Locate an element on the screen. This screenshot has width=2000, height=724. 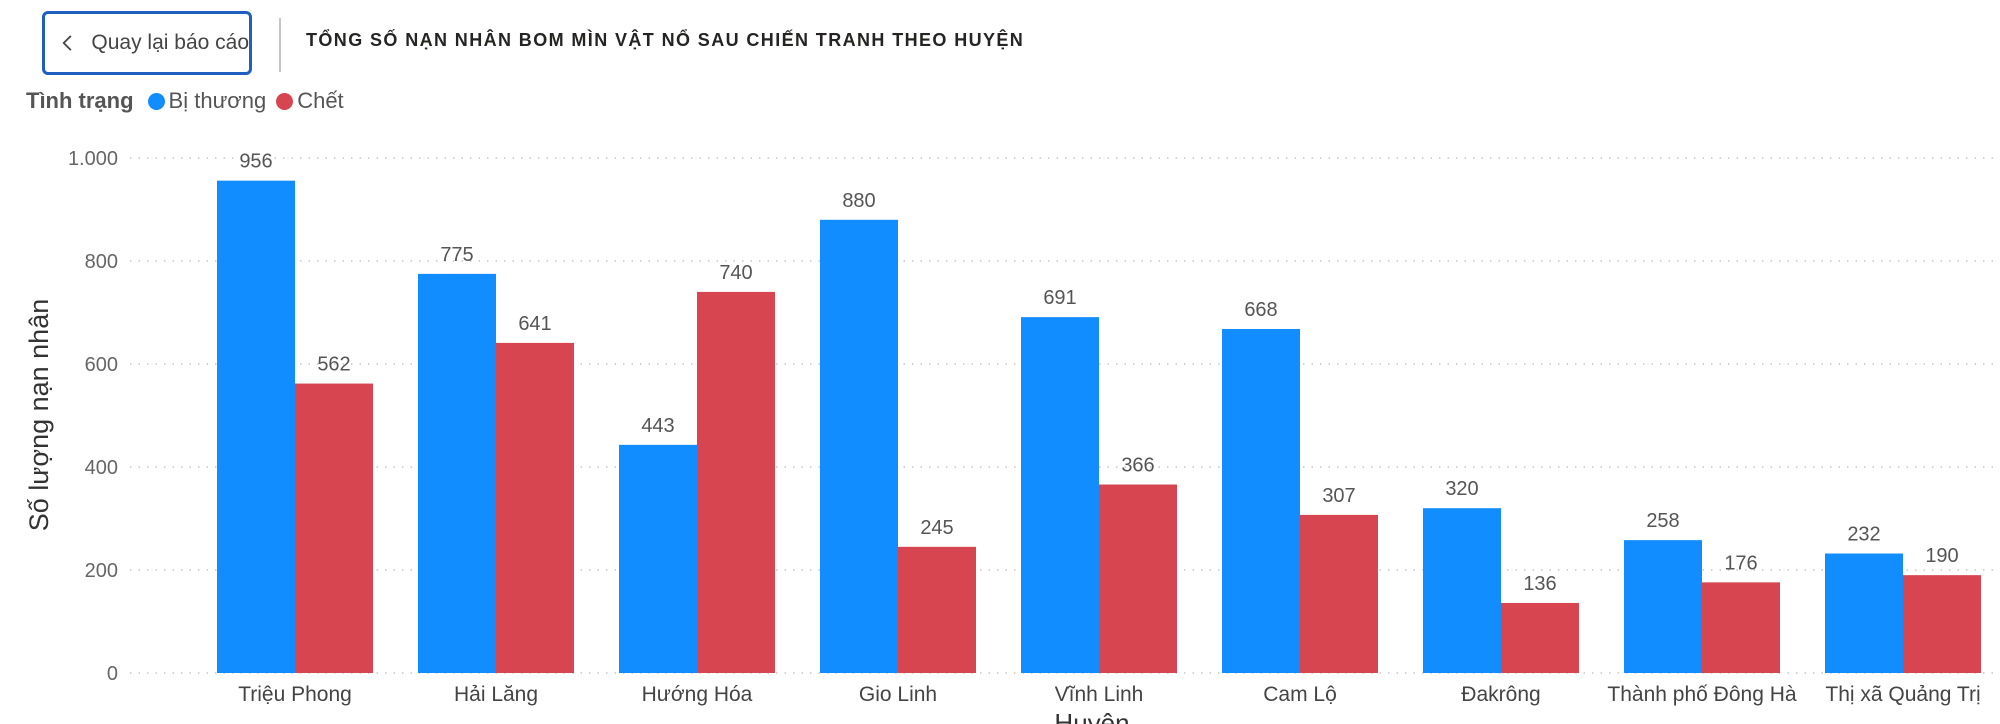
data-label: 307 is located at coordinates (1338, 496).